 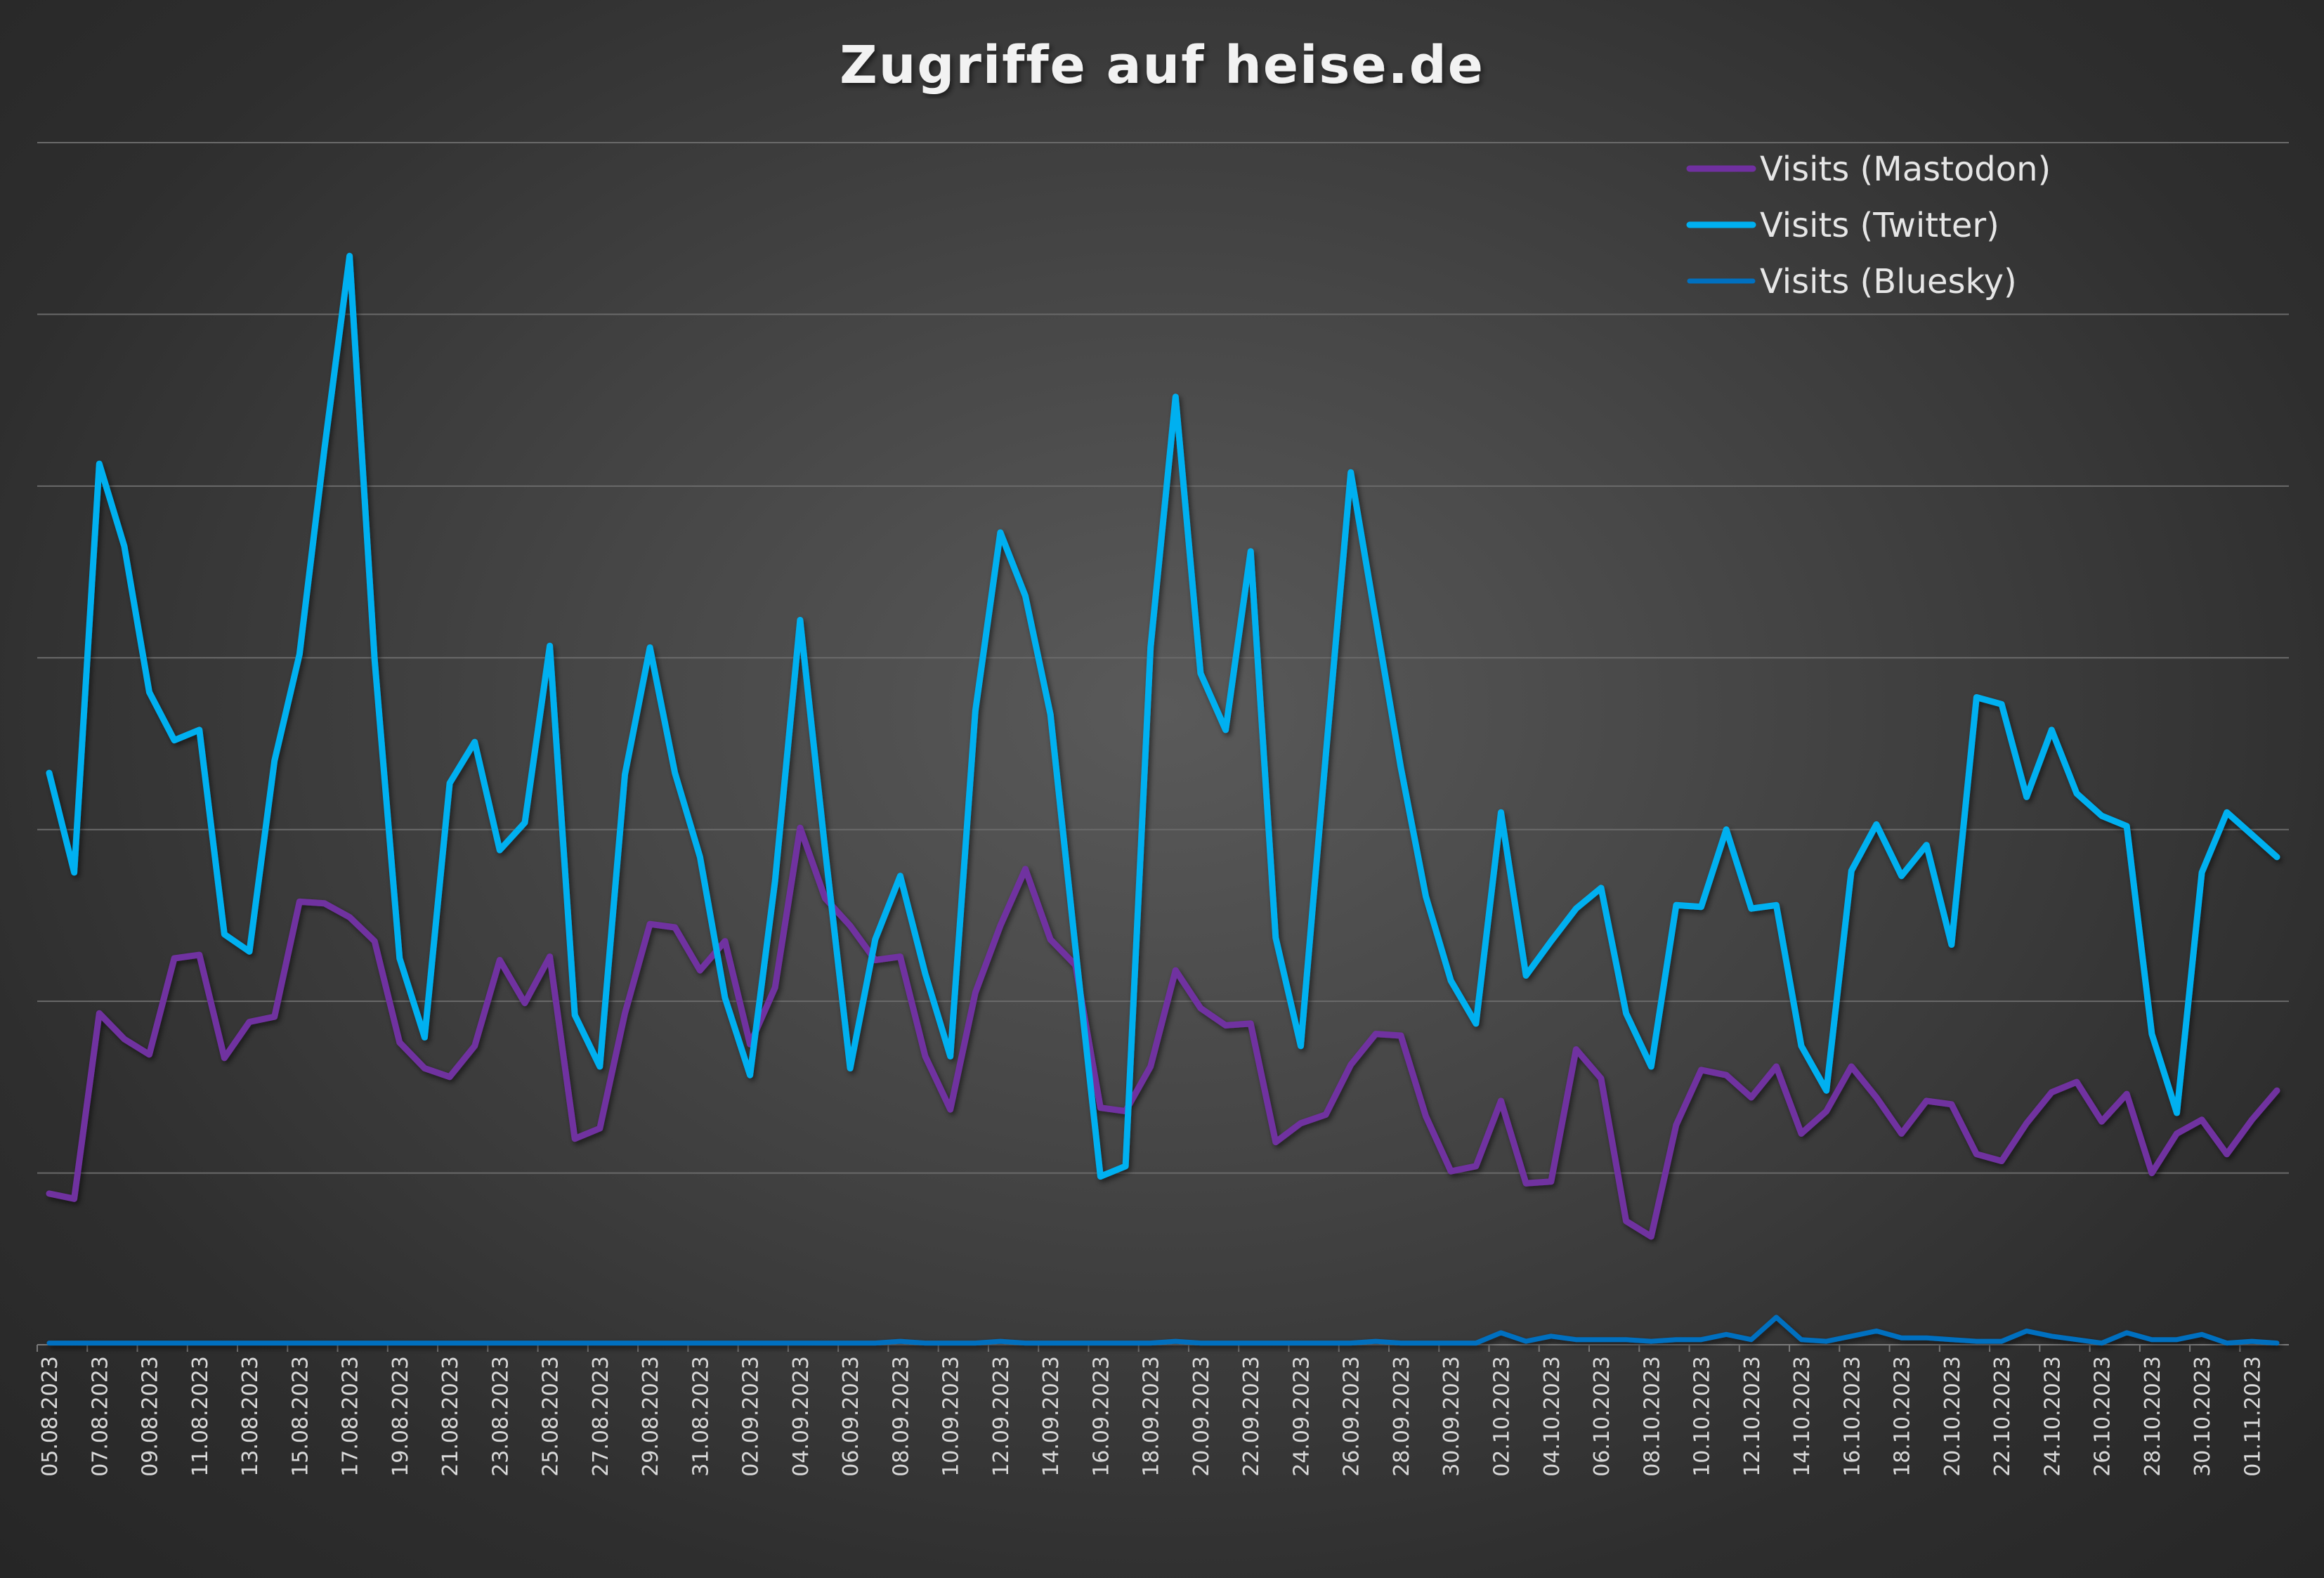 What do you see at coordinates (1051, 1416) in the screenshot?
I see `x-tick-label: 14.09.2023` at bounding box center [1051, 1416].